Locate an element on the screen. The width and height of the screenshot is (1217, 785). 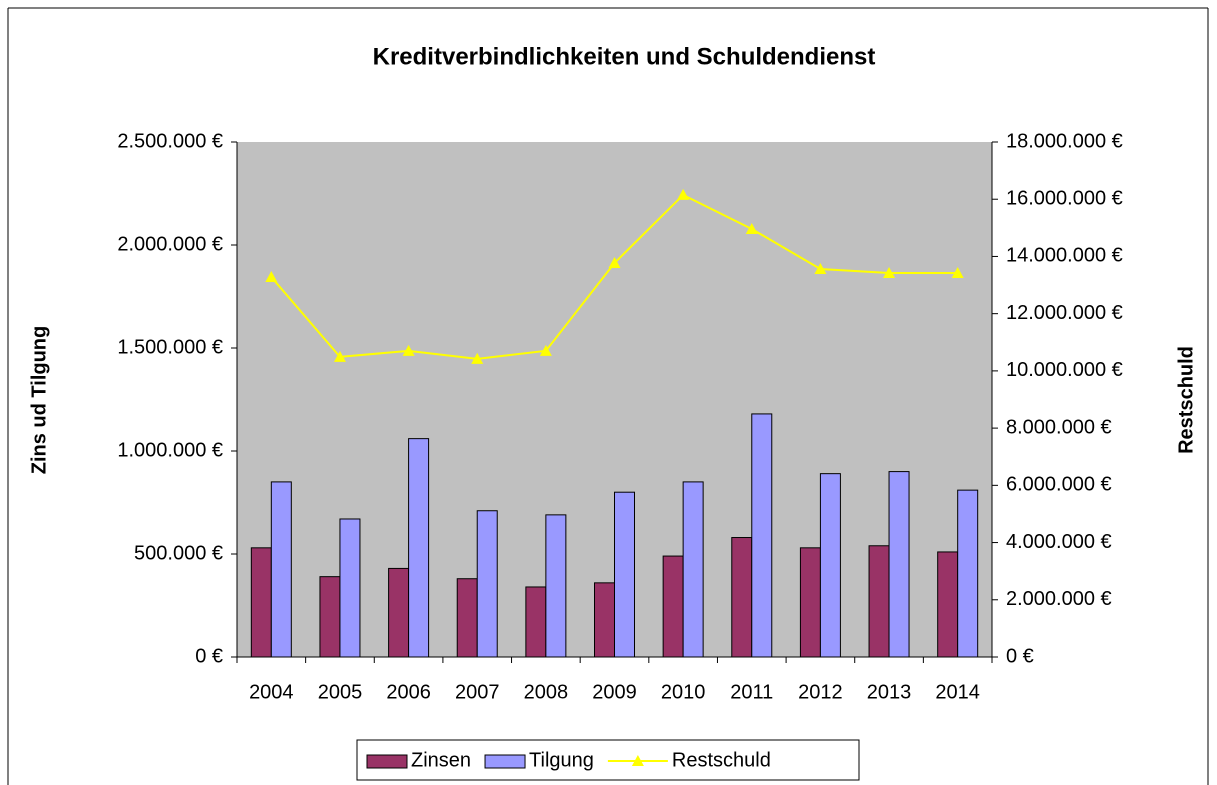
legend-label: Zinsen is located at coordinates (441, 760).